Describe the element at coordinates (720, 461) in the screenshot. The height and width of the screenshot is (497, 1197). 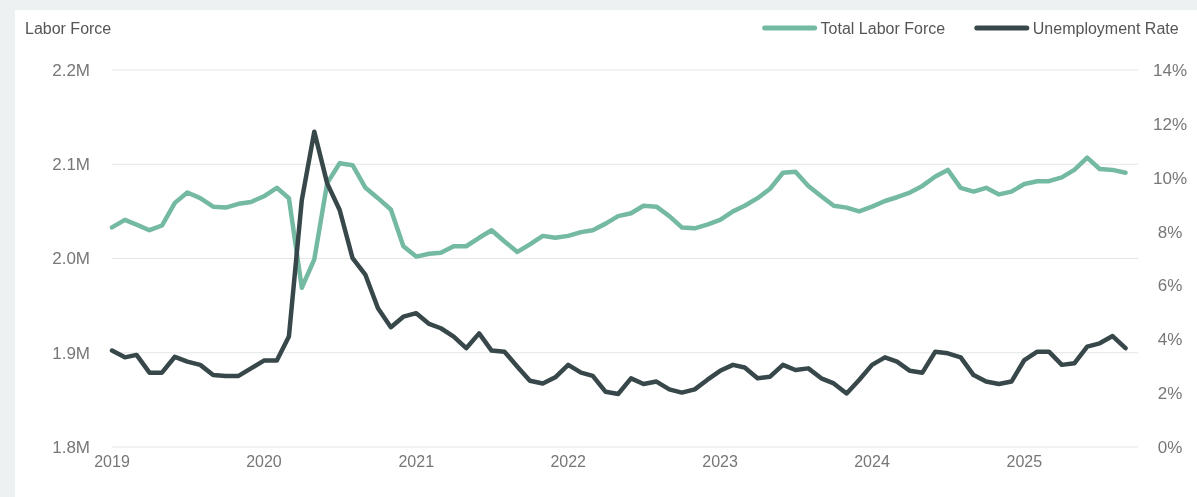
I see `x-tick-label: 2023` at that location.